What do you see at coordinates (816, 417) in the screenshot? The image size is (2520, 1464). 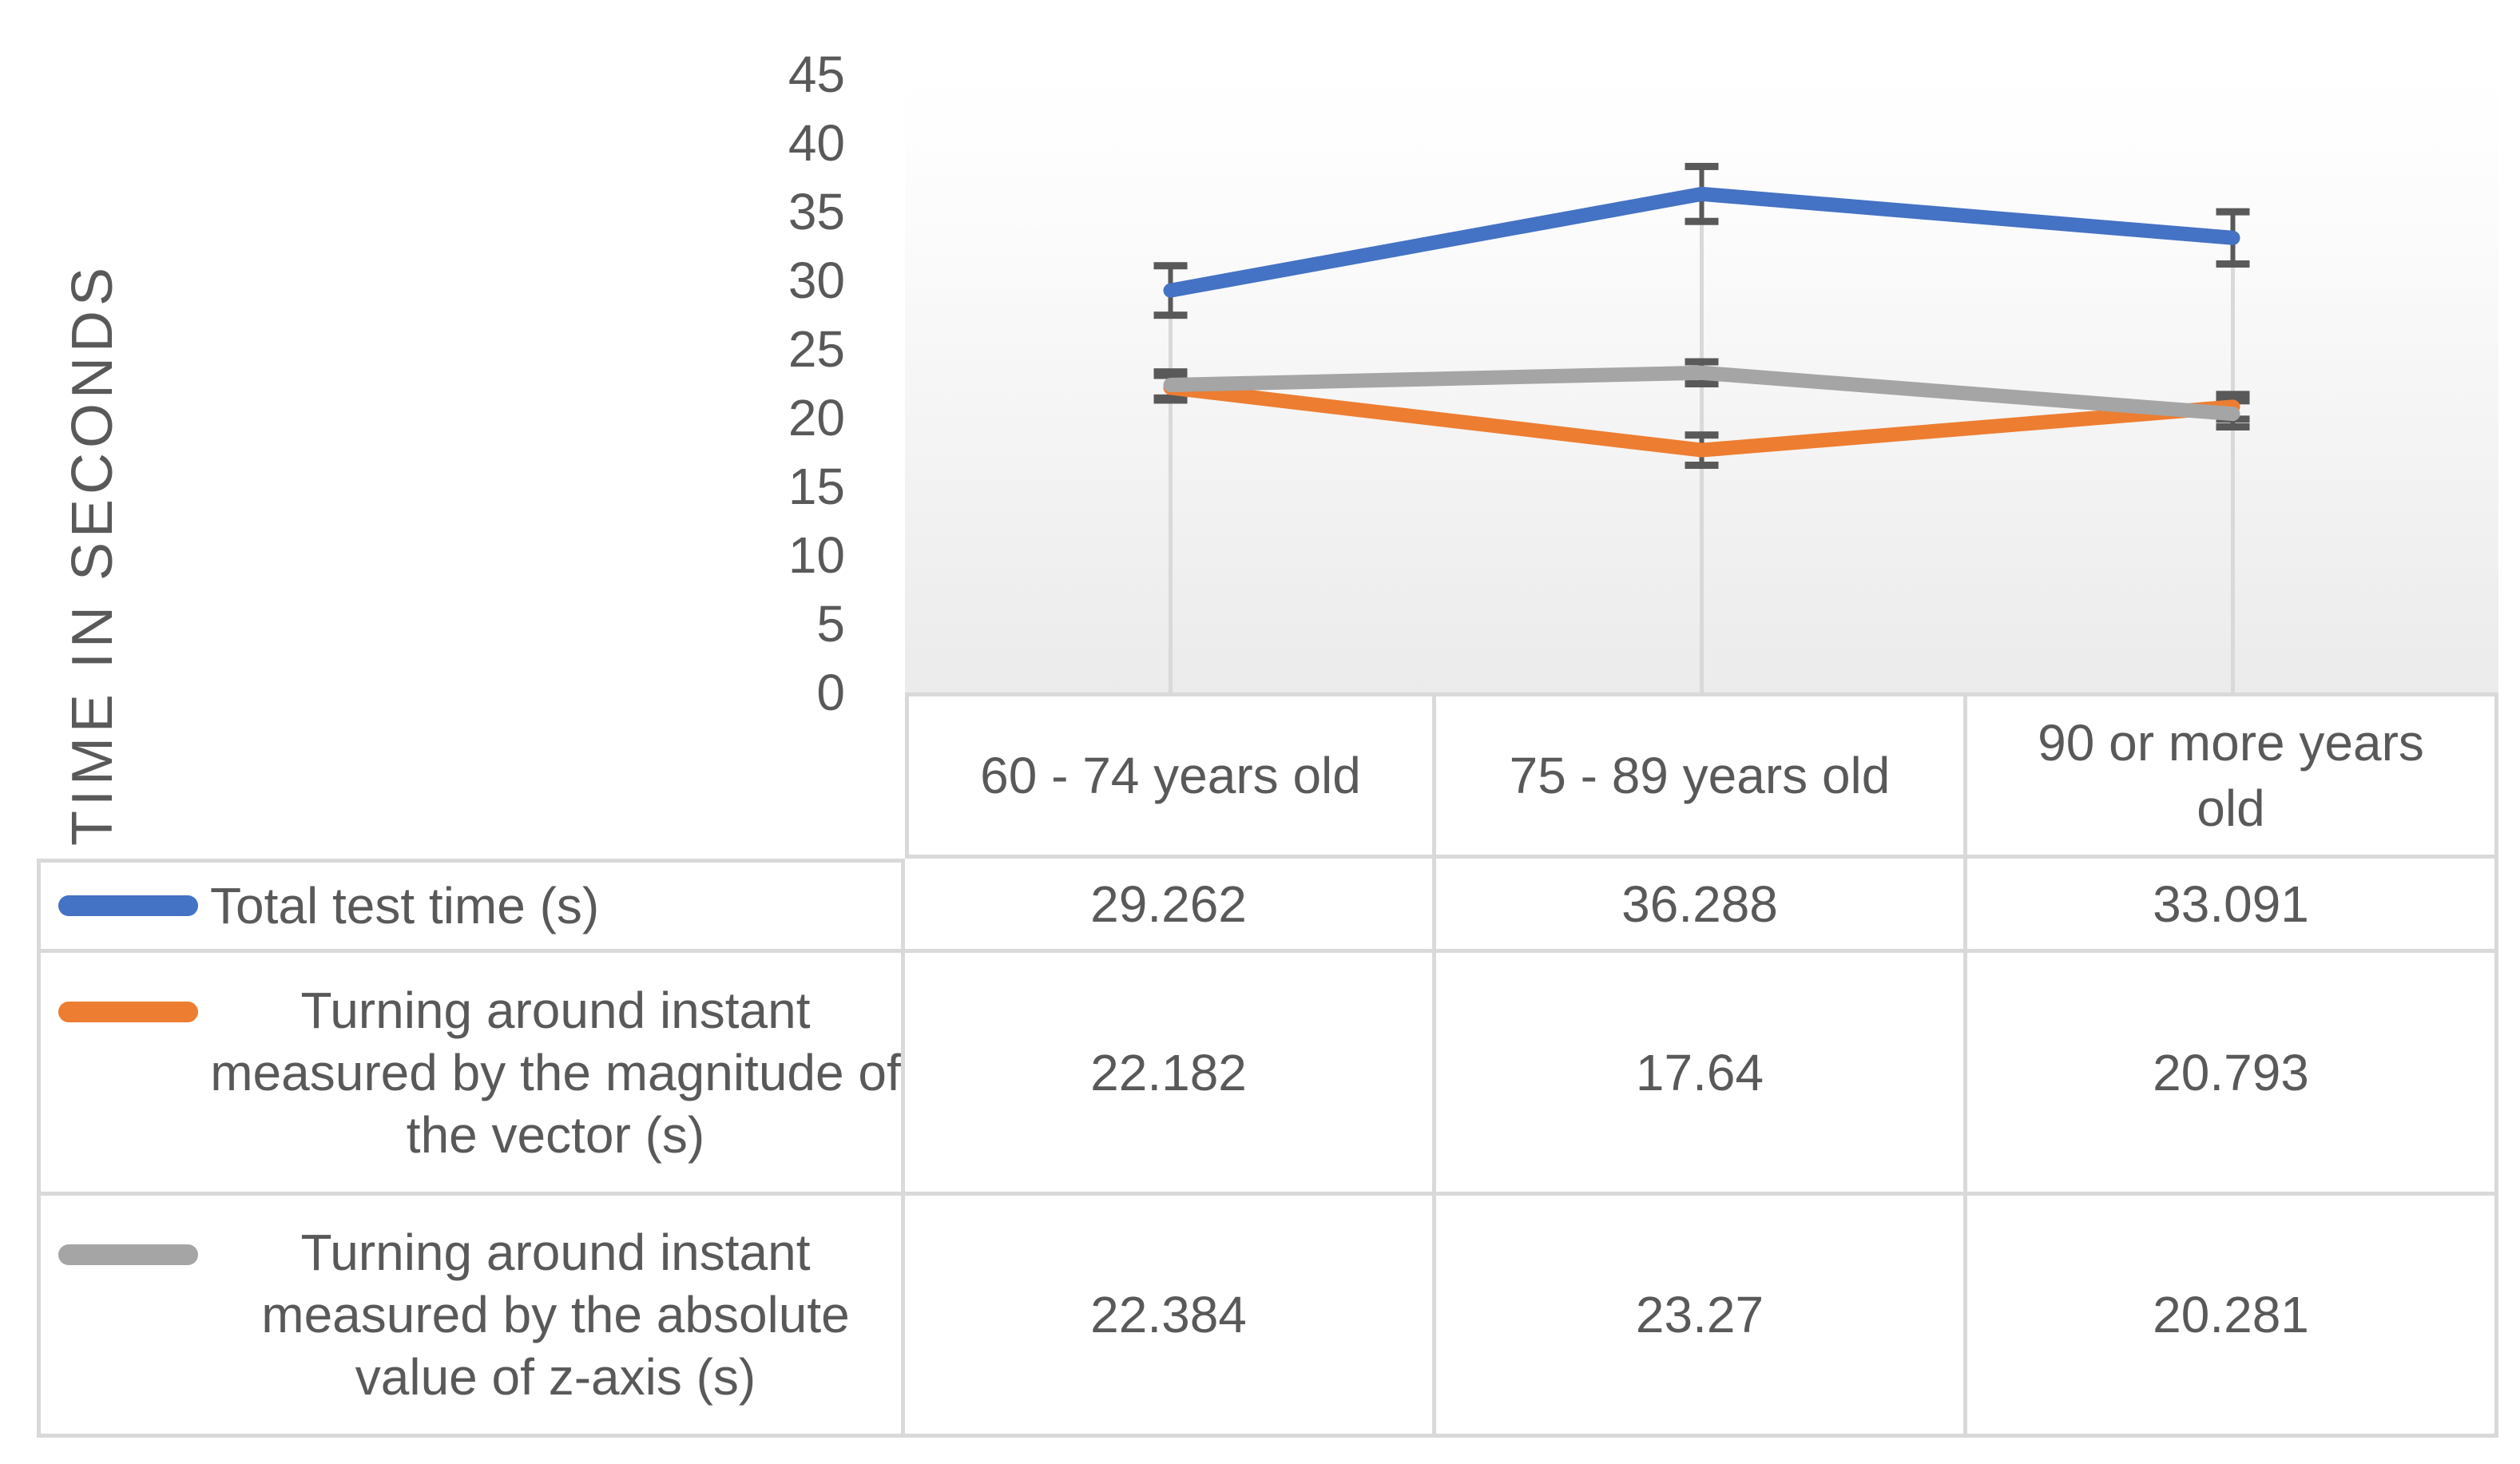 I see `y-tick-label: 20` at bounding box center [816, 417].